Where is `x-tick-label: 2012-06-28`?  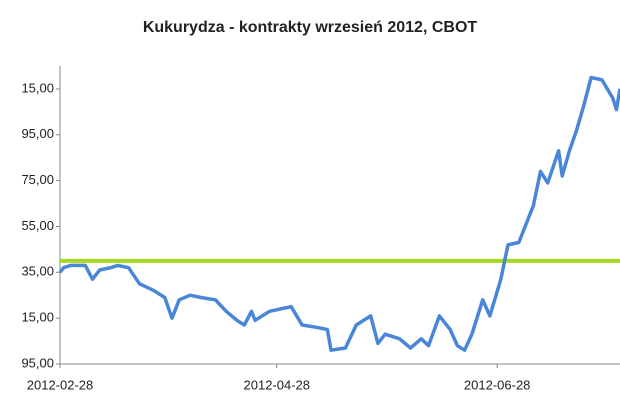 x-tick-label: 2012-06-28 is located at coordinates (497, 384).